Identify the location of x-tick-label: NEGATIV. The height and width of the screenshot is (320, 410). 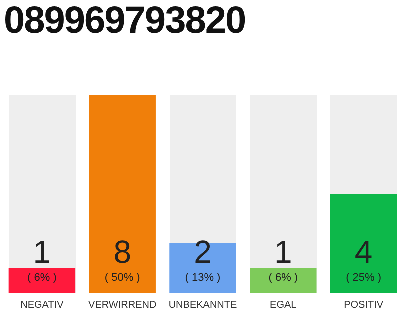
(42, 305).